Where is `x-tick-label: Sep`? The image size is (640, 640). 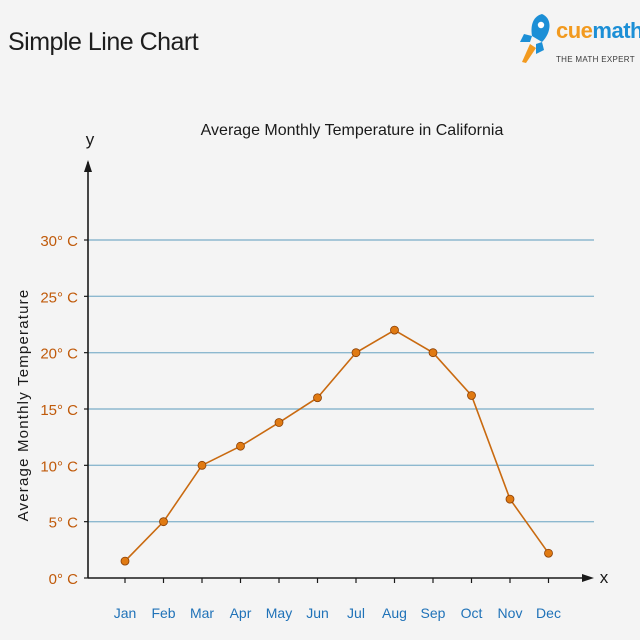
x-tick-label: Sep is located at coordinates (433, 613).